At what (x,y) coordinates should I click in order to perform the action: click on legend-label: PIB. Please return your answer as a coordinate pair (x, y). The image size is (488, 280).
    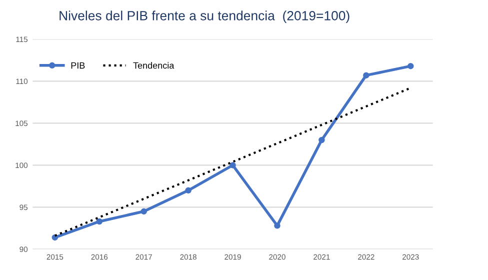
    Looking at the image, I should click on (78, 65).